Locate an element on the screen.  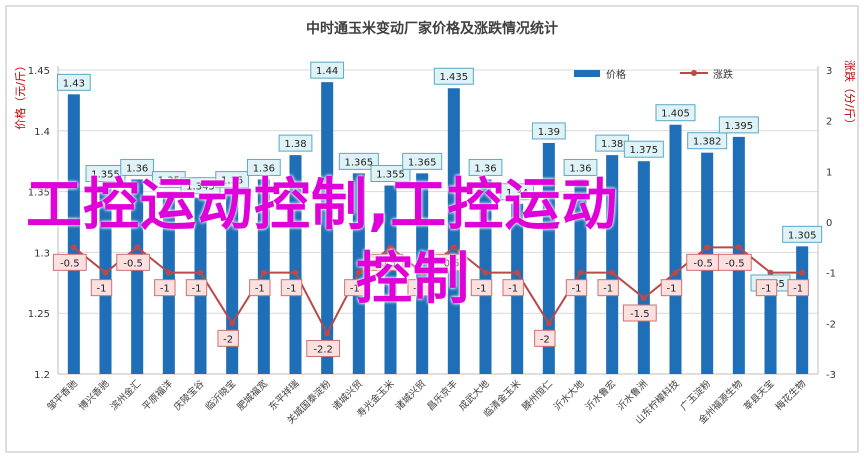
price-data-label: 1.44 is located at coordinates (327, 71).